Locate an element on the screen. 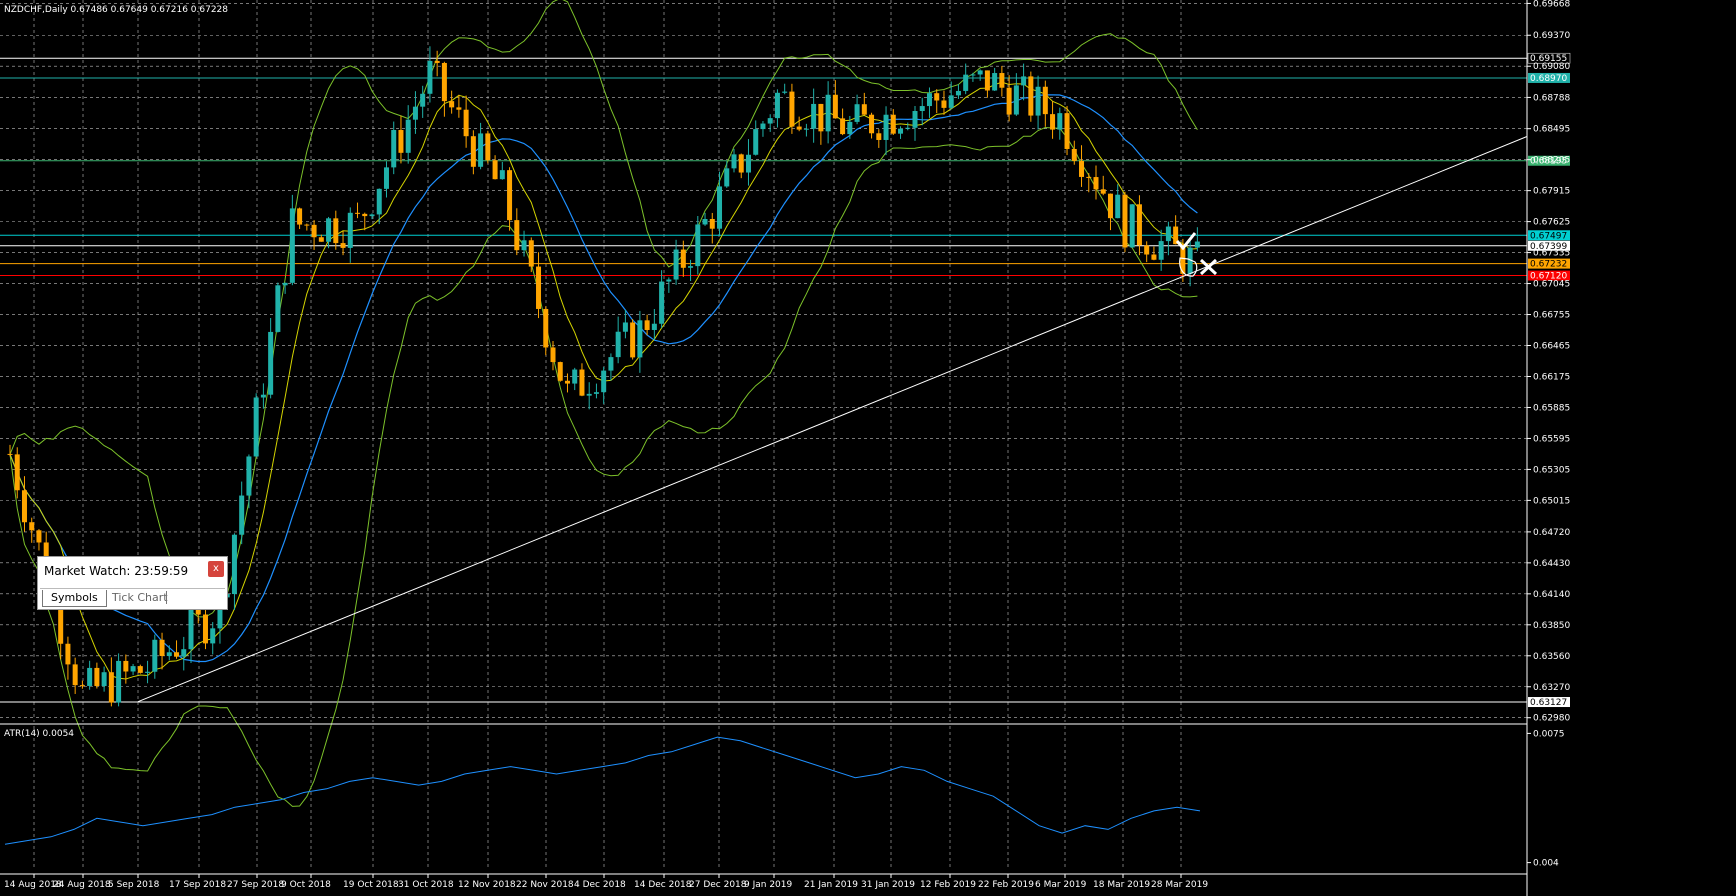  tab-tick-chart: Tick Chart is located at coordinates (140, 597).